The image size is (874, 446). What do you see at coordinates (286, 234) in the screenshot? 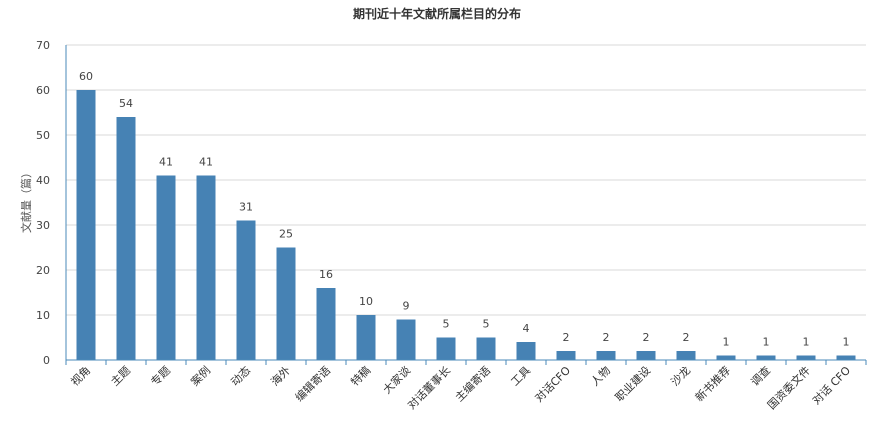
I see `data-label: 25` at bounding box center [286, 234].